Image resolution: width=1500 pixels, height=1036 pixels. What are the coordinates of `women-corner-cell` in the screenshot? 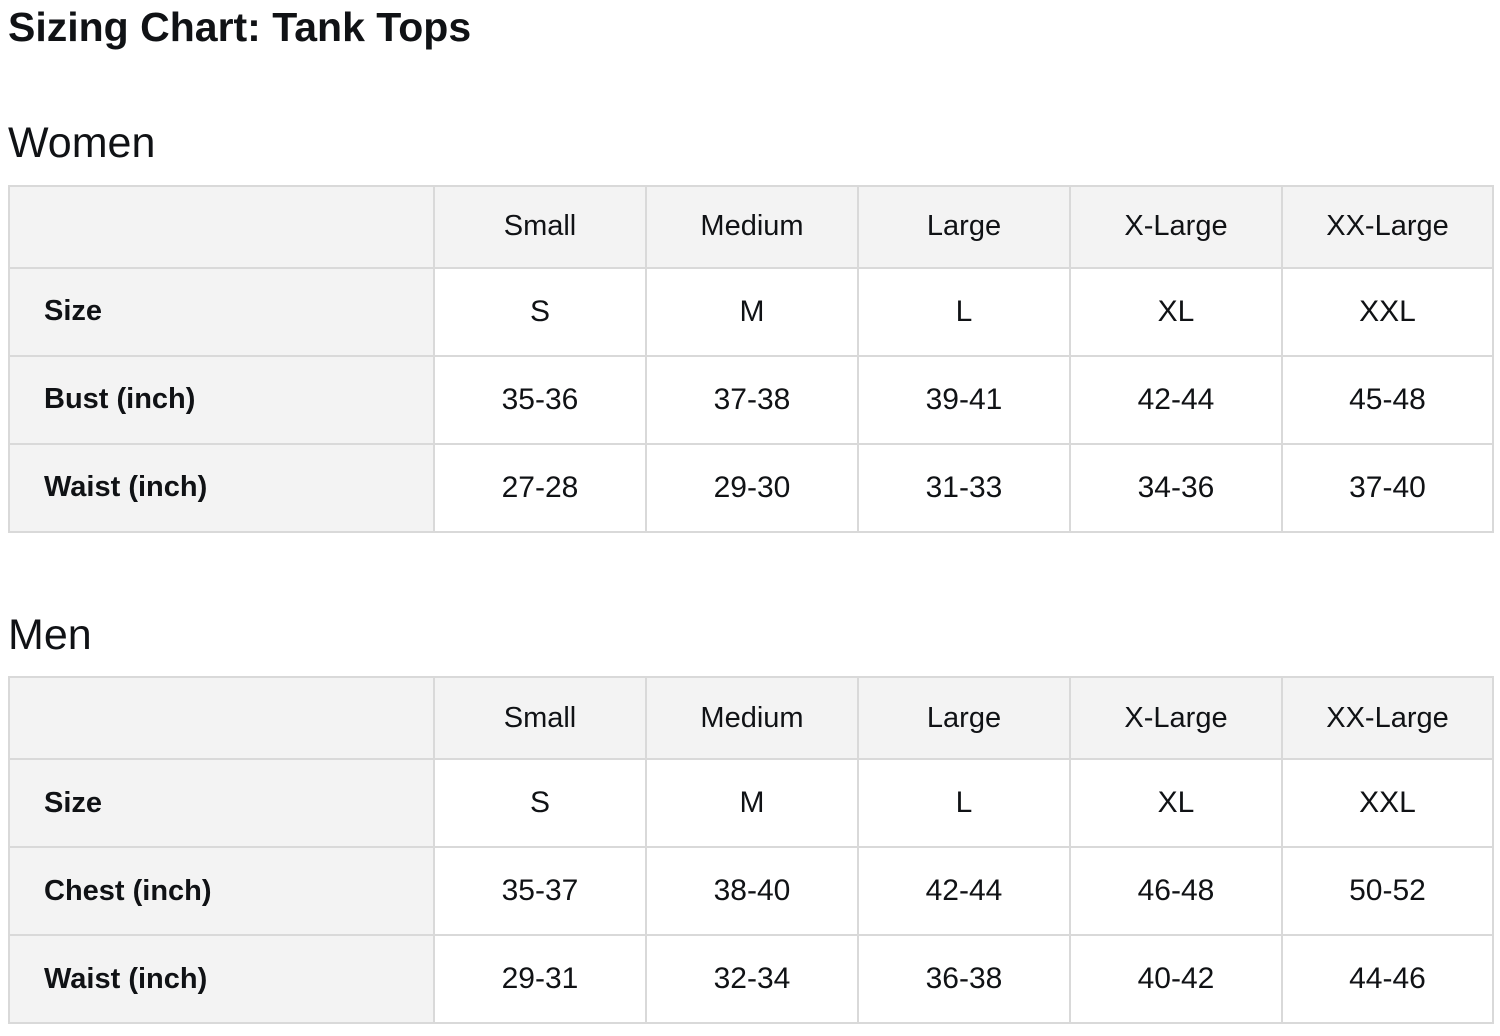 It's located at (221, 226).